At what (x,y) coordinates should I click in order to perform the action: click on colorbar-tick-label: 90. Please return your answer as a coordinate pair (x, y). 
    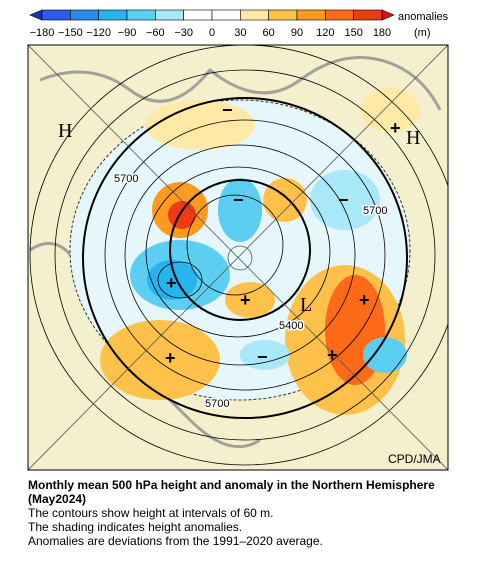
    Looking at the image, I should click on (297, 33).